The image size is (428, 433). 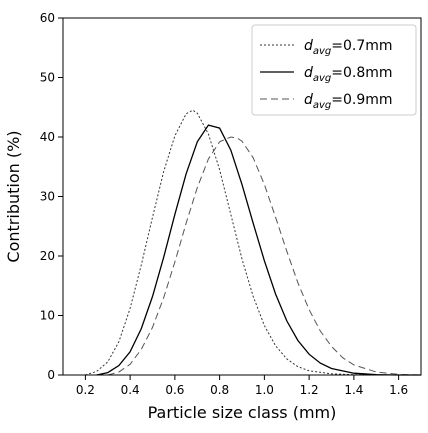 What do you see at coordinates (361, 73) in the screenshot?
I see `legend-entry-value: =0.8mm` at bounding box center [361, 73].